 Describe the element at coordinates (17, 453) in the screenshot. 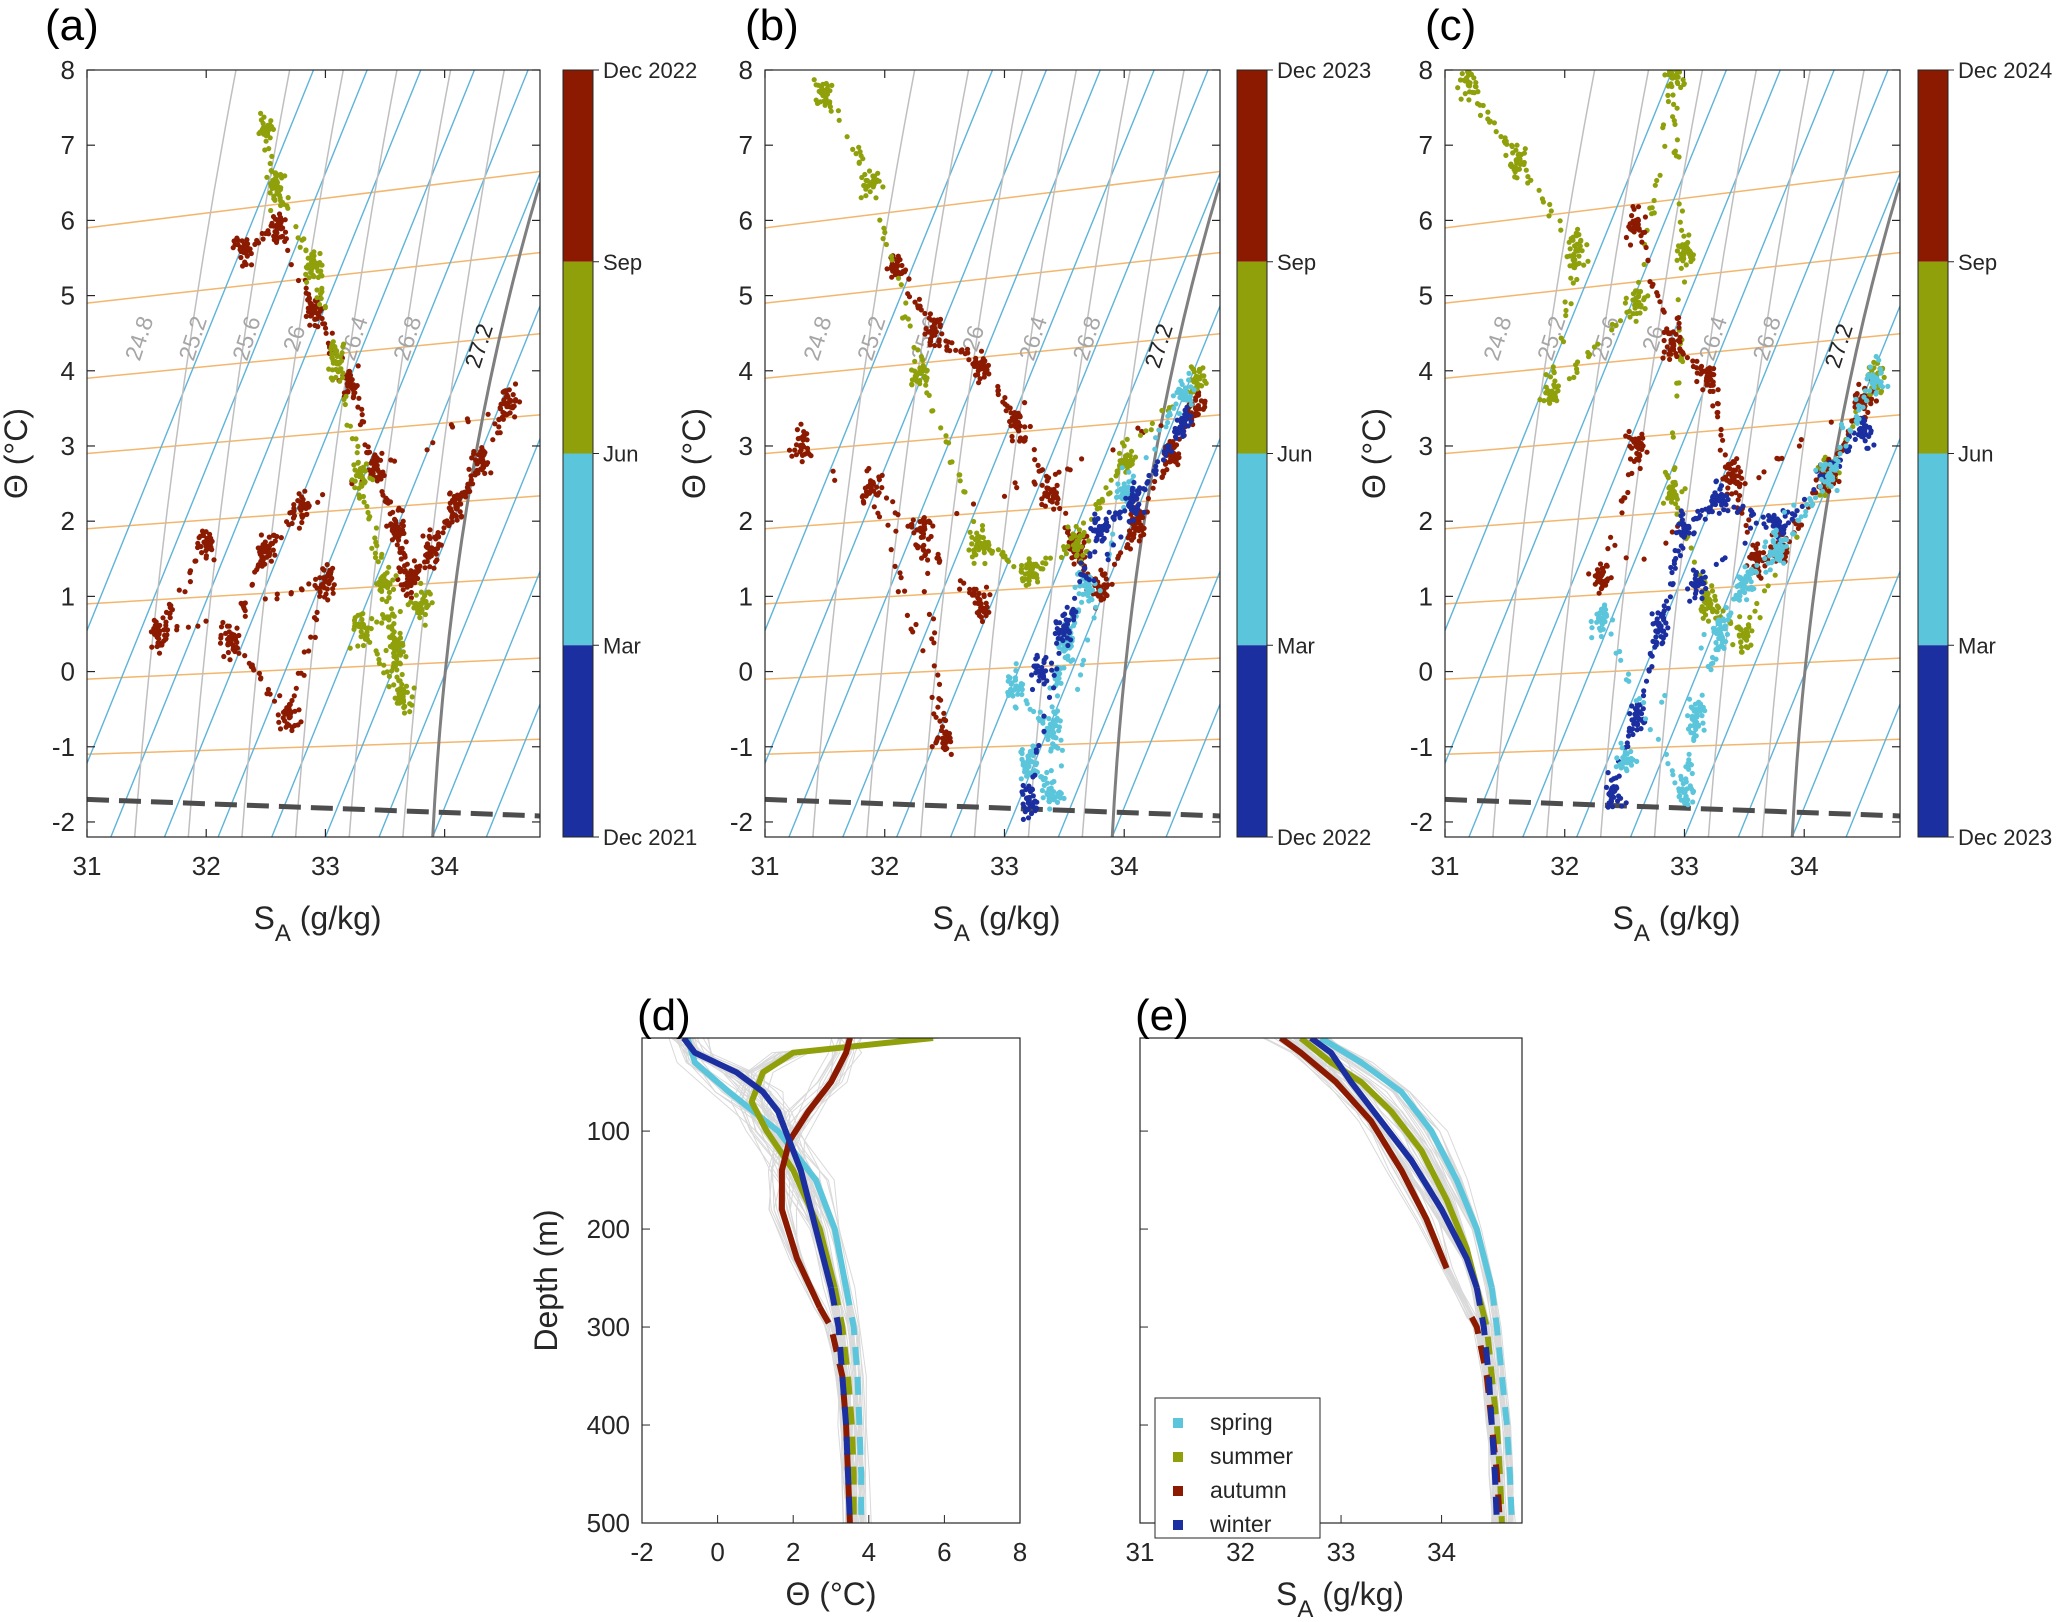

I see `y-axis-label: Θ (°C)` at that location.